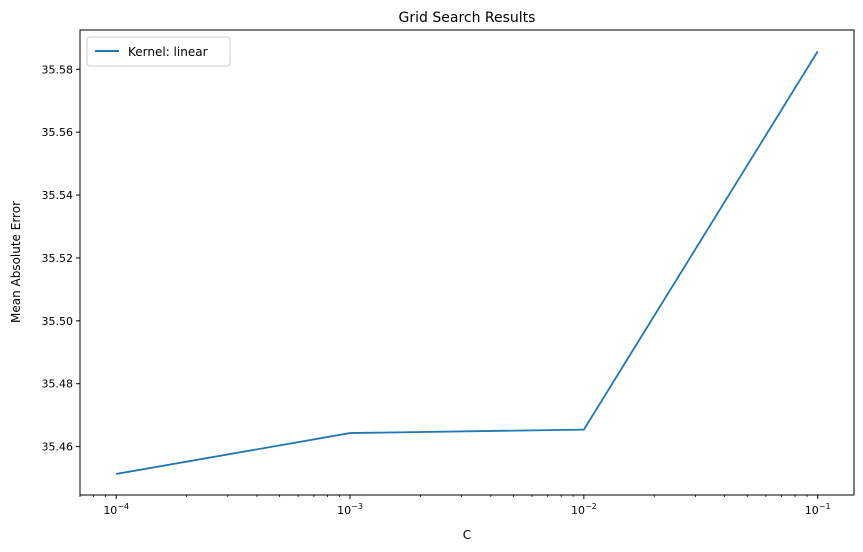 The width and height of the screenshot is (863, 552). I want to click on y-axis: 35.46 35.48 35.50 35.52 35.54 35.56 35.58, so click(61, 258).